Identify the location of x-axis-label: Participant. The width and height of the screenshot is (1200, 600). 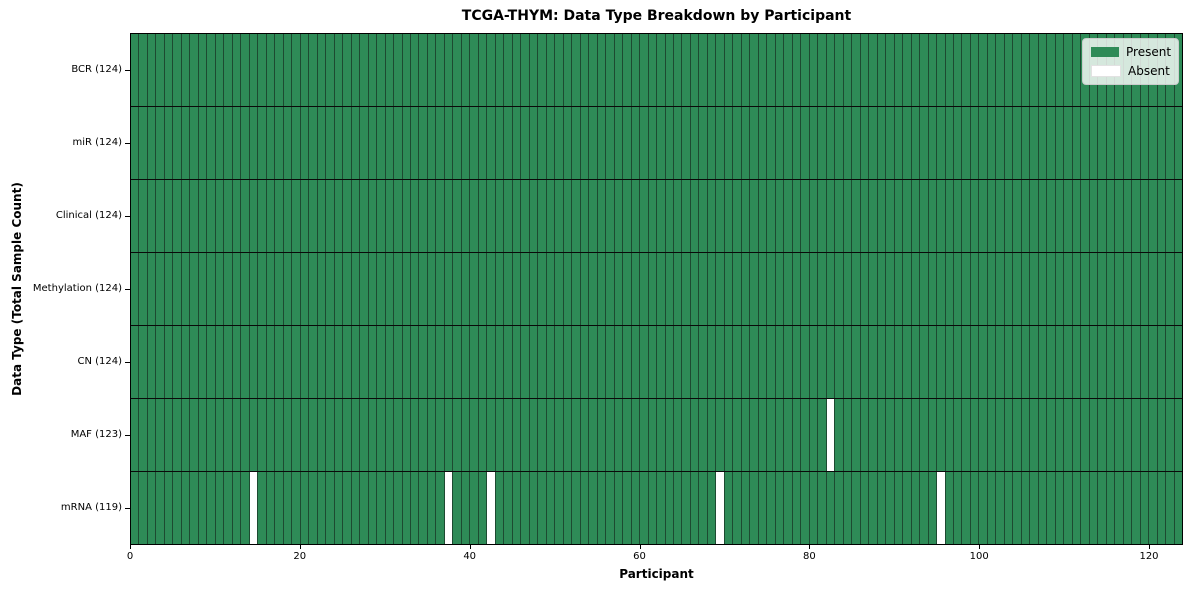
(656, 574).